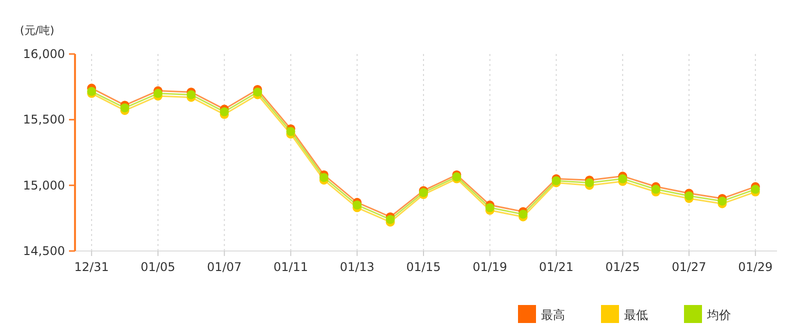 This screenshot has height=333, width=800. Describe the element at coordinates (718, 315) in the screenshot. I see `legend-label: 均价` at that location.